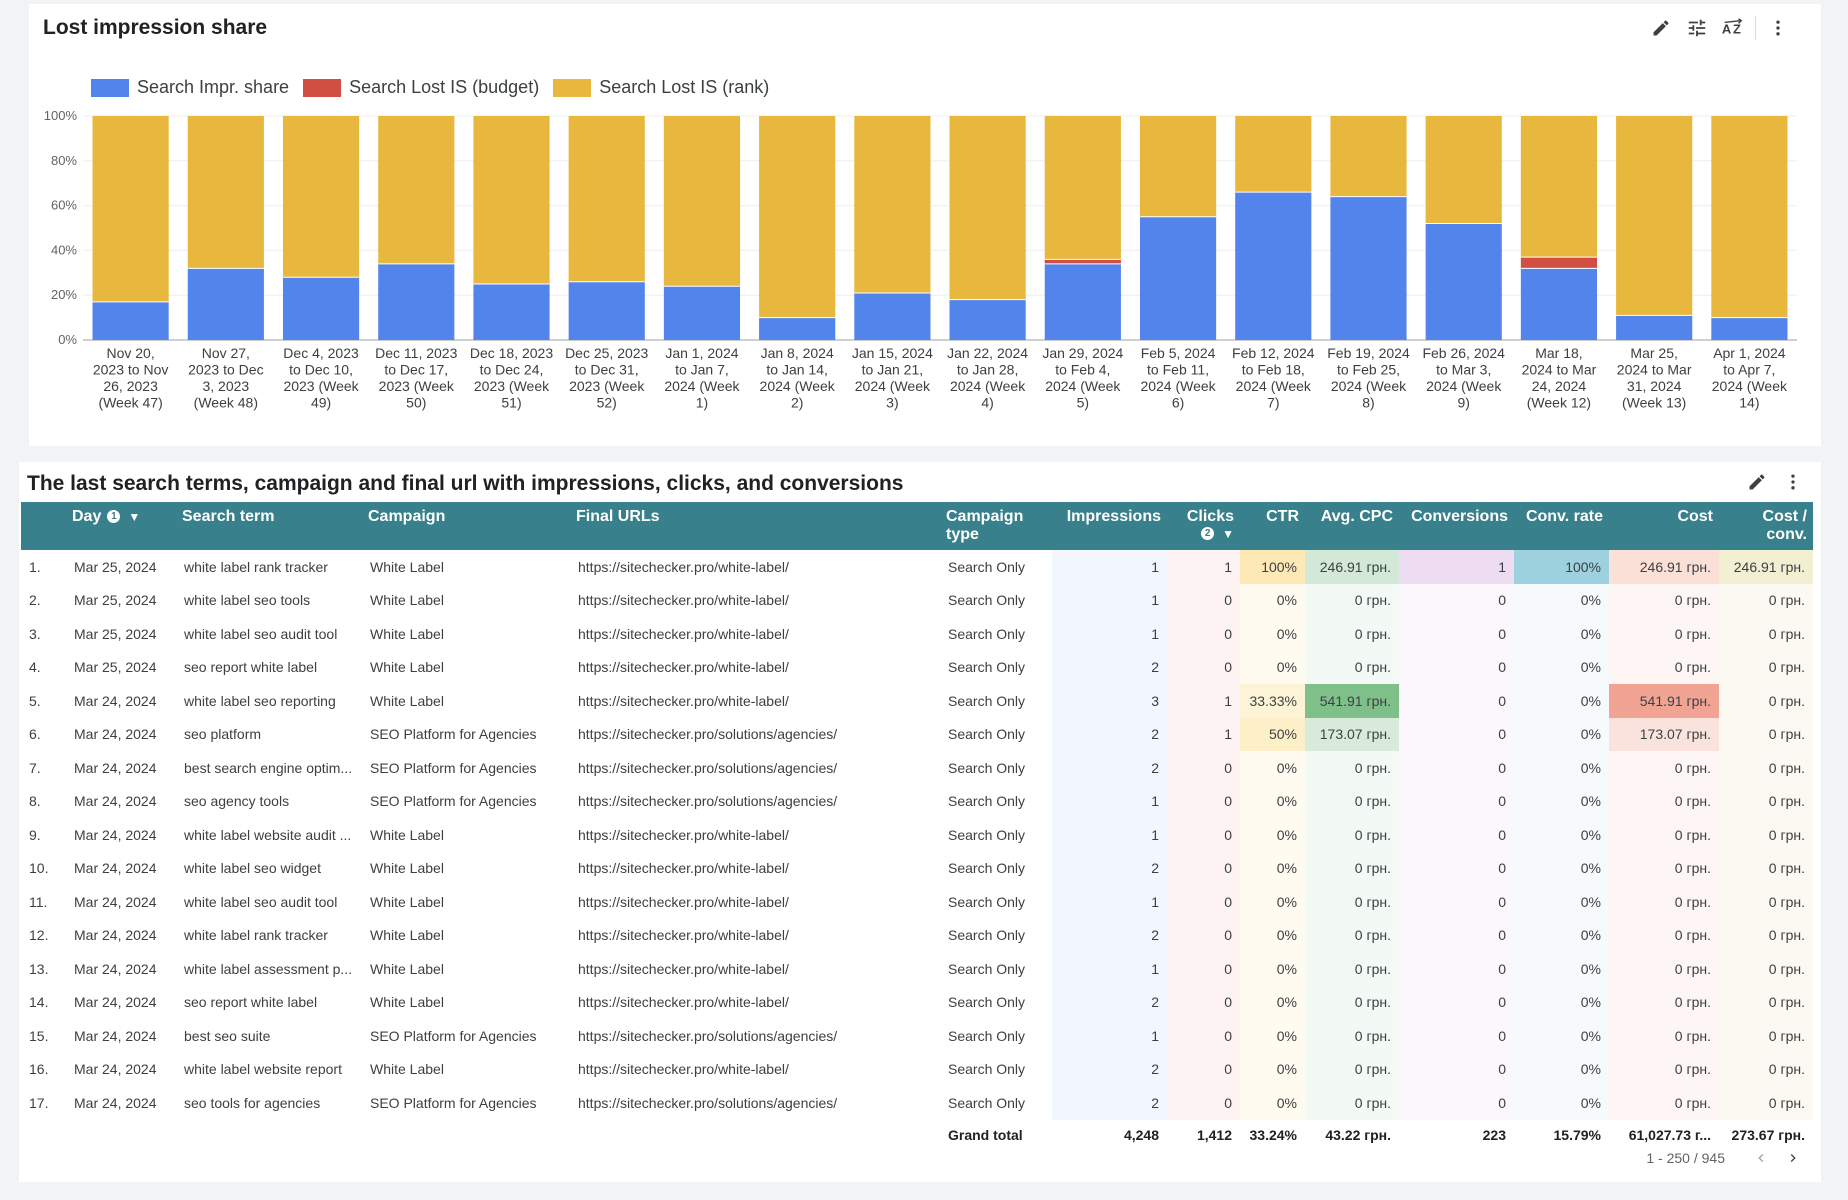 This screenshot has height=1200, width=1848. Describe the element at coordinates (121, 526) in the screenshot. I see `col-header-day: Day 1 ▼` at that location.